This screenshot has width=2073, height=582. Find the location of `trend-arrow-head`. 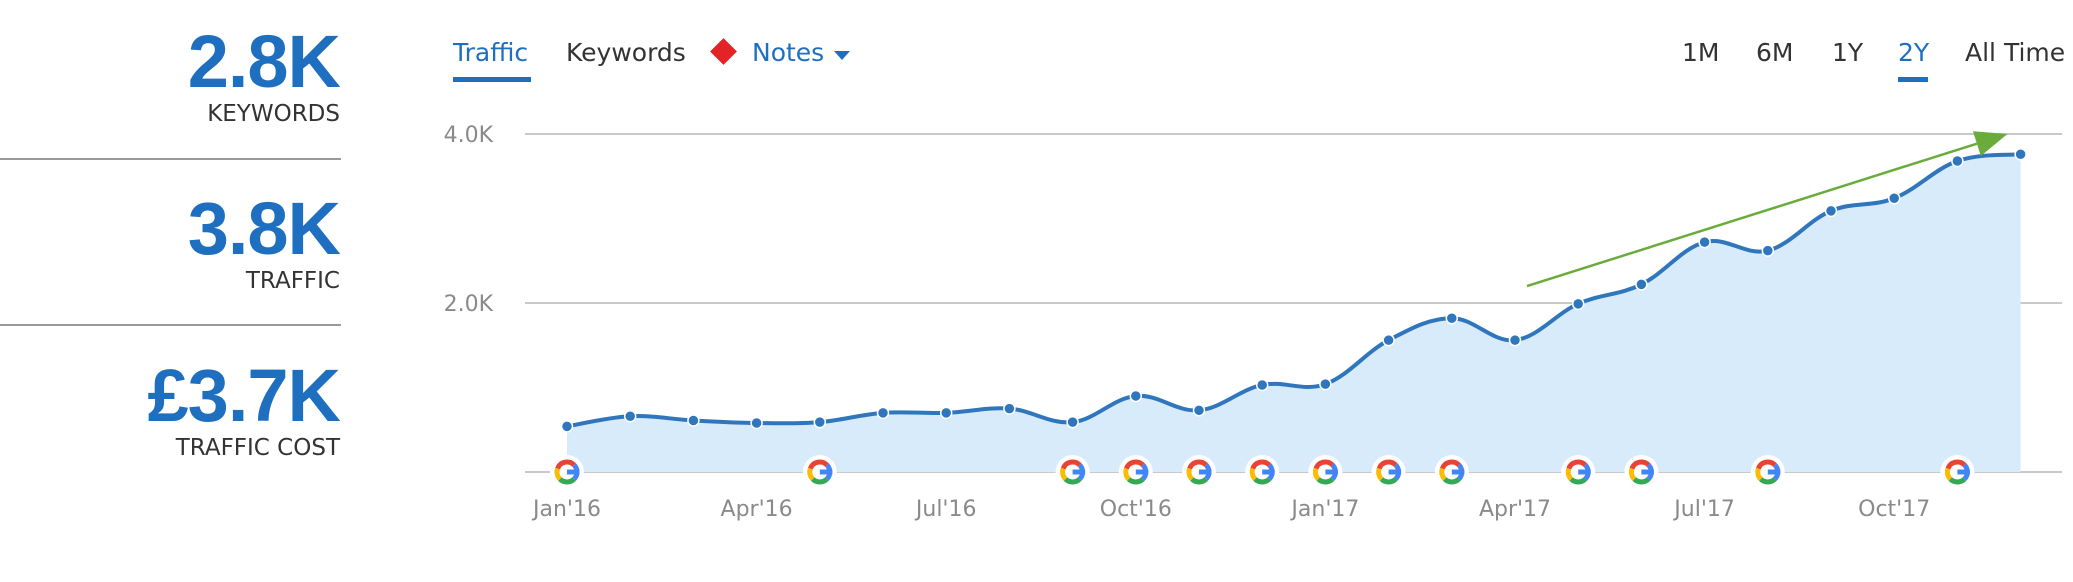

trend-arrow-head is located at coordinates (1990, 144).